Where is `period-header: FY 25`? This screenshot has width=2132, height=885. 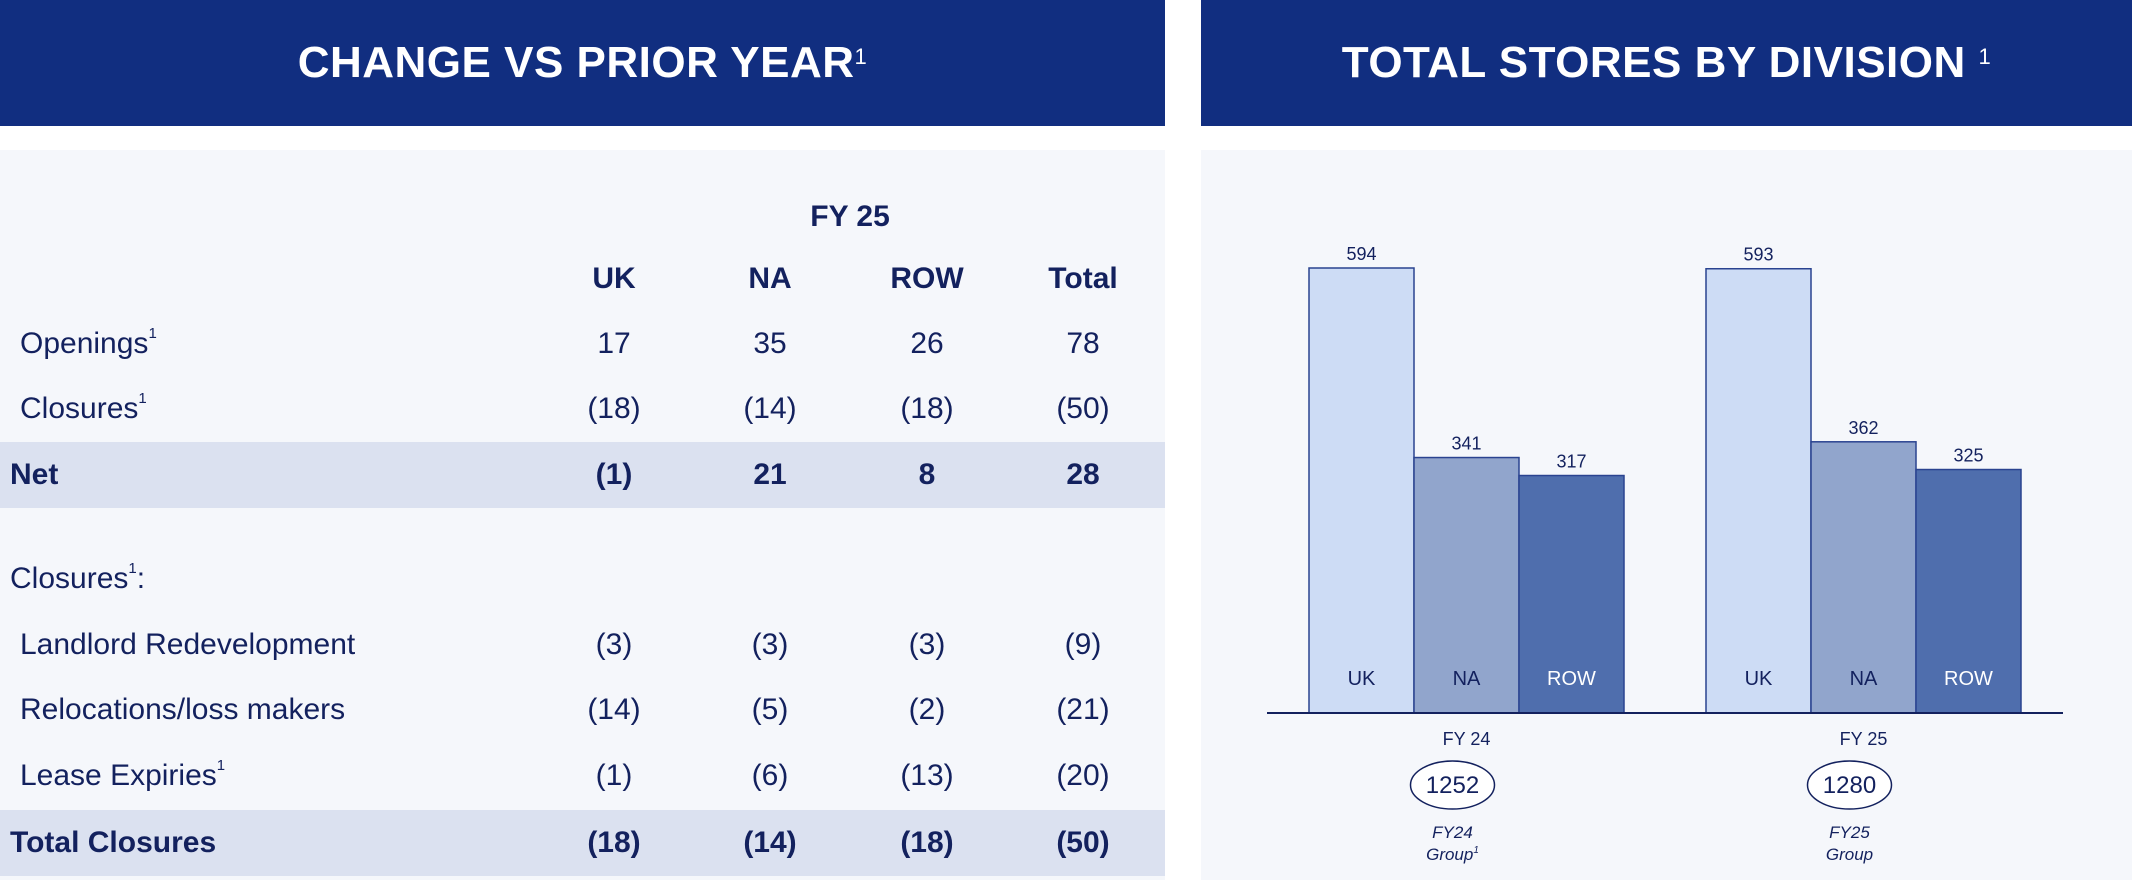
period-header: FY 25 is located at coordinates (850, 216).